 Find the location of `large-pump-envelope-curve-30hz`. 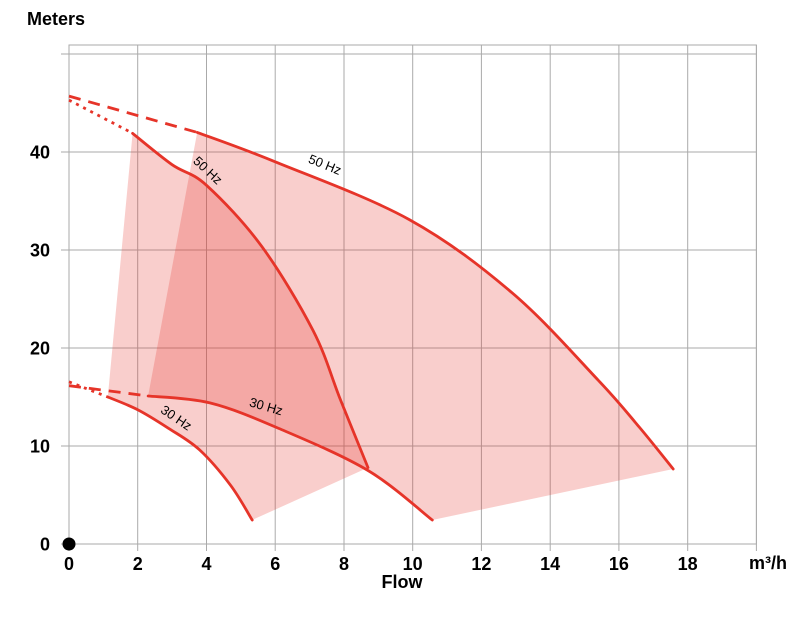

large-pump-envelope-curve-30hz is located at coordinates (290, 458).